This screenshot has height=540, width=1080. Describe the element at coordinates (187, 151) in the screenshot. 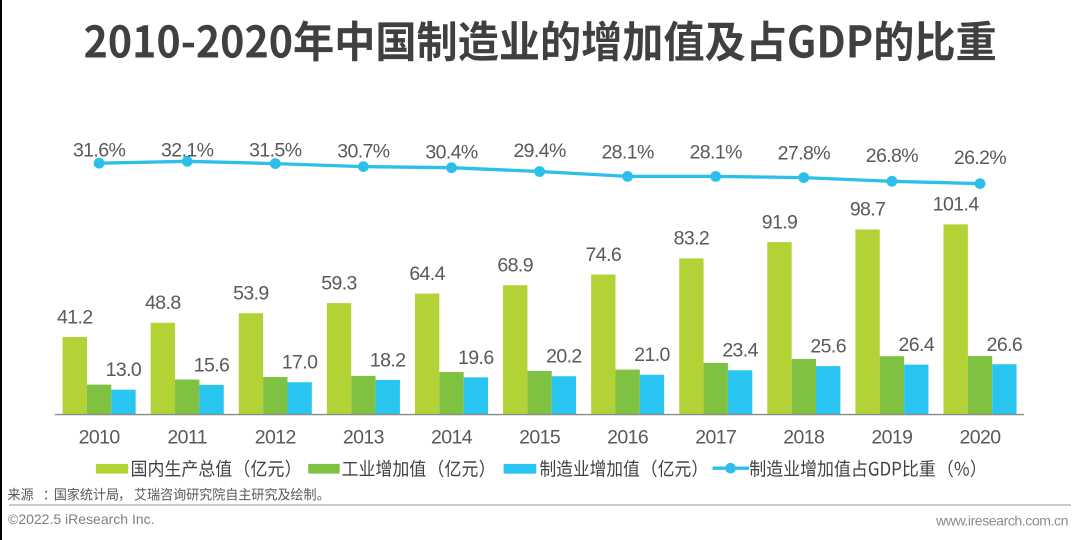

I see `svg-text: 32.1%` at that location.